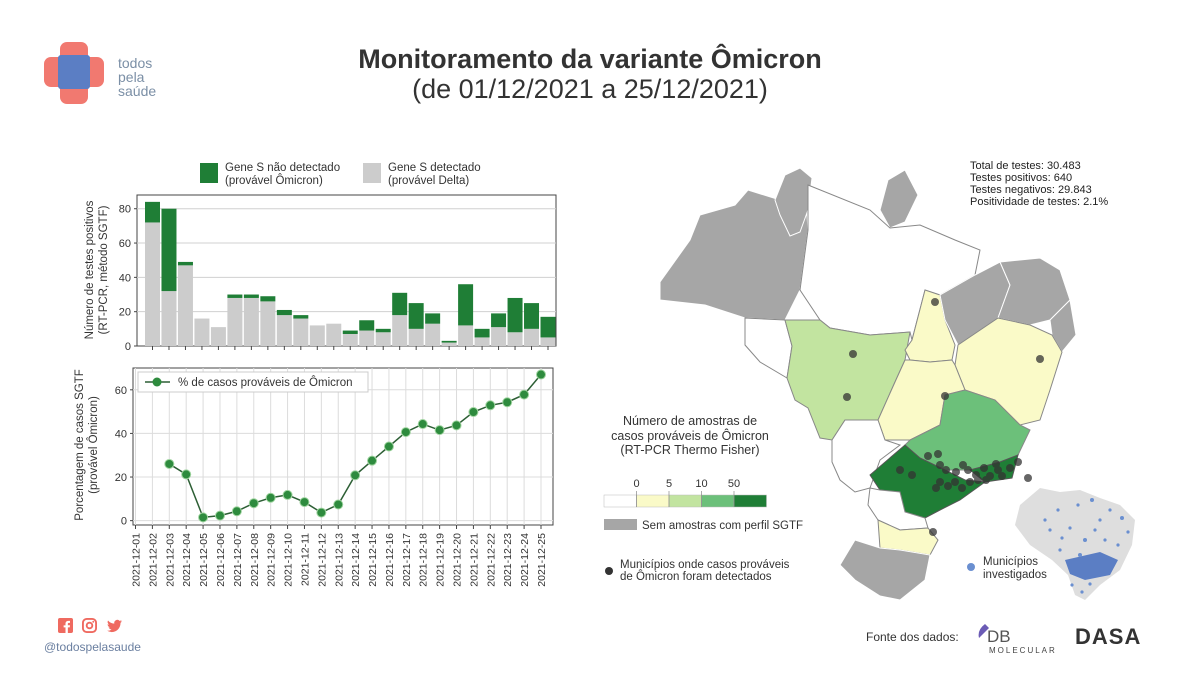 This screenshot has width=1200, height=675. I want to click on stat-positive-tests: Testes positivos: 640, so click(1021, 178).